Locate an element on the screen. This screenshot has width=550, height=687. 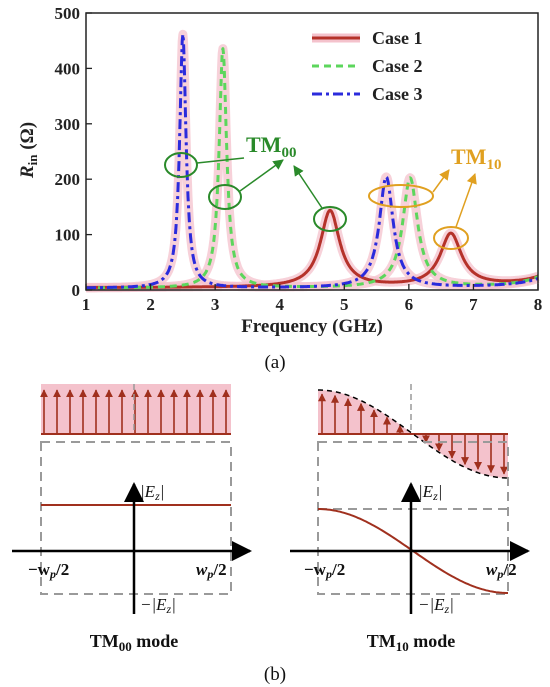
x-tick-label: 5 is located at coordinates (344, 304).